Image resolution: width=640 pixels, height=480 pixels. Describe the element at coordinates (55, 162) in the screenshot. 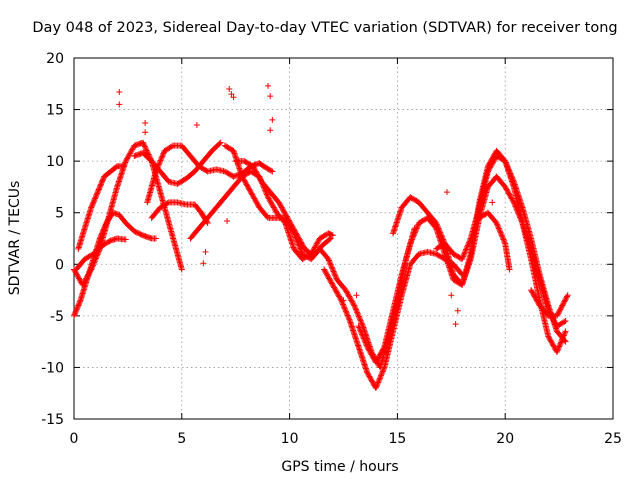

I see `y-tick-label: 10` at that location.